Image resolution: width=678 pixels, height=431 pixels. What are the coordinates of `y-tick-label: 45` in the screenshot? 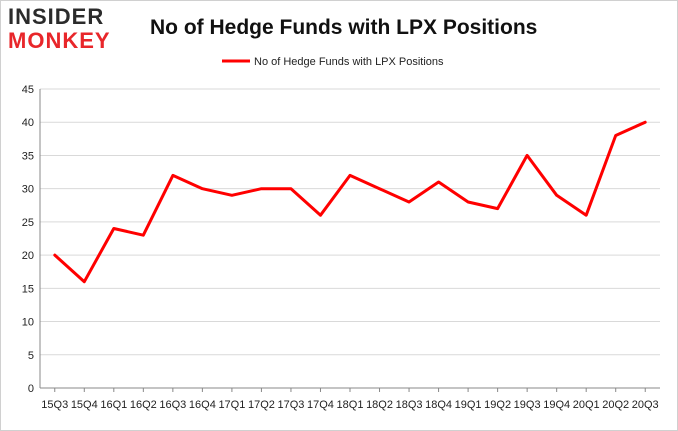 It's located at (28, 90).